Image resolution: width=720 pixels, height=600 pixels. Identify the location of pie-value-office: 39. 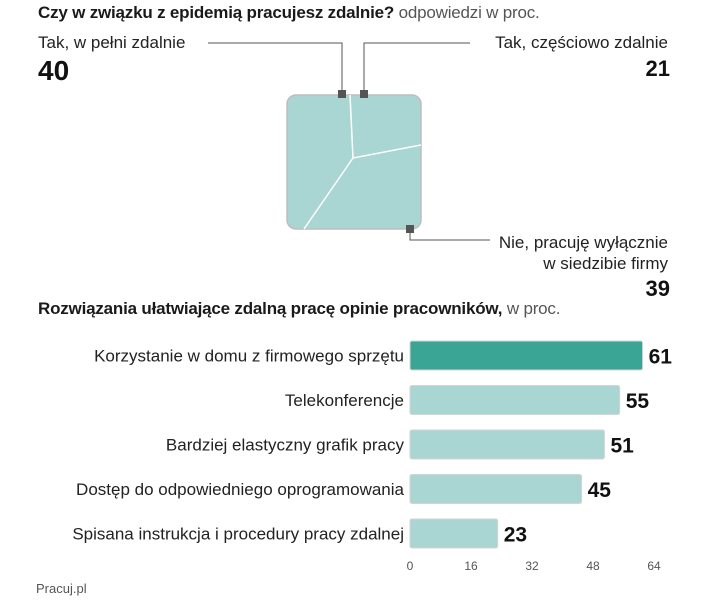
(657, 288).